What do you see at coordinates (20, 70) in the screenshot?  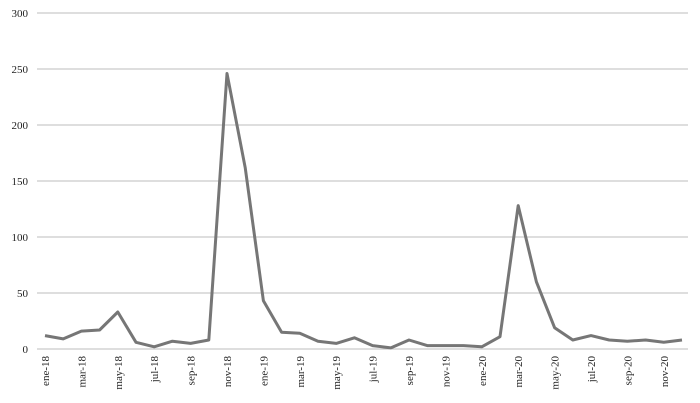 I see `y-tick-label: 250` at bounding box center [20, 70].